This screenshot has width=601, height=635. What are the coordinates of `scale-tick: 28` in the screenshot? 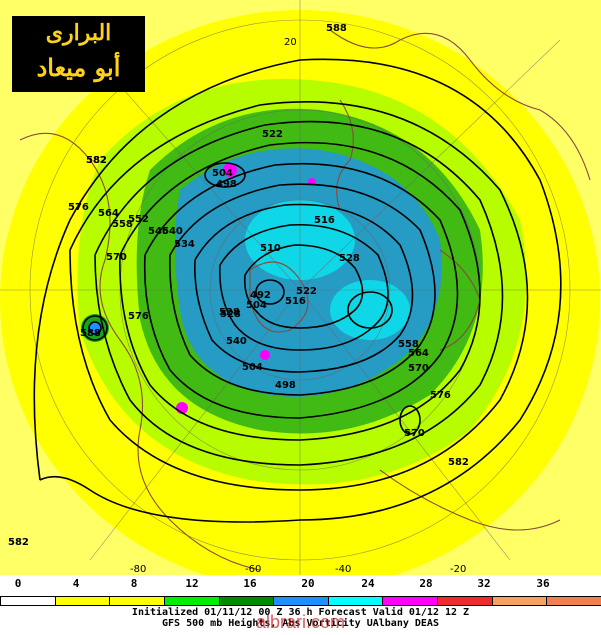 It's located at (426, 583).